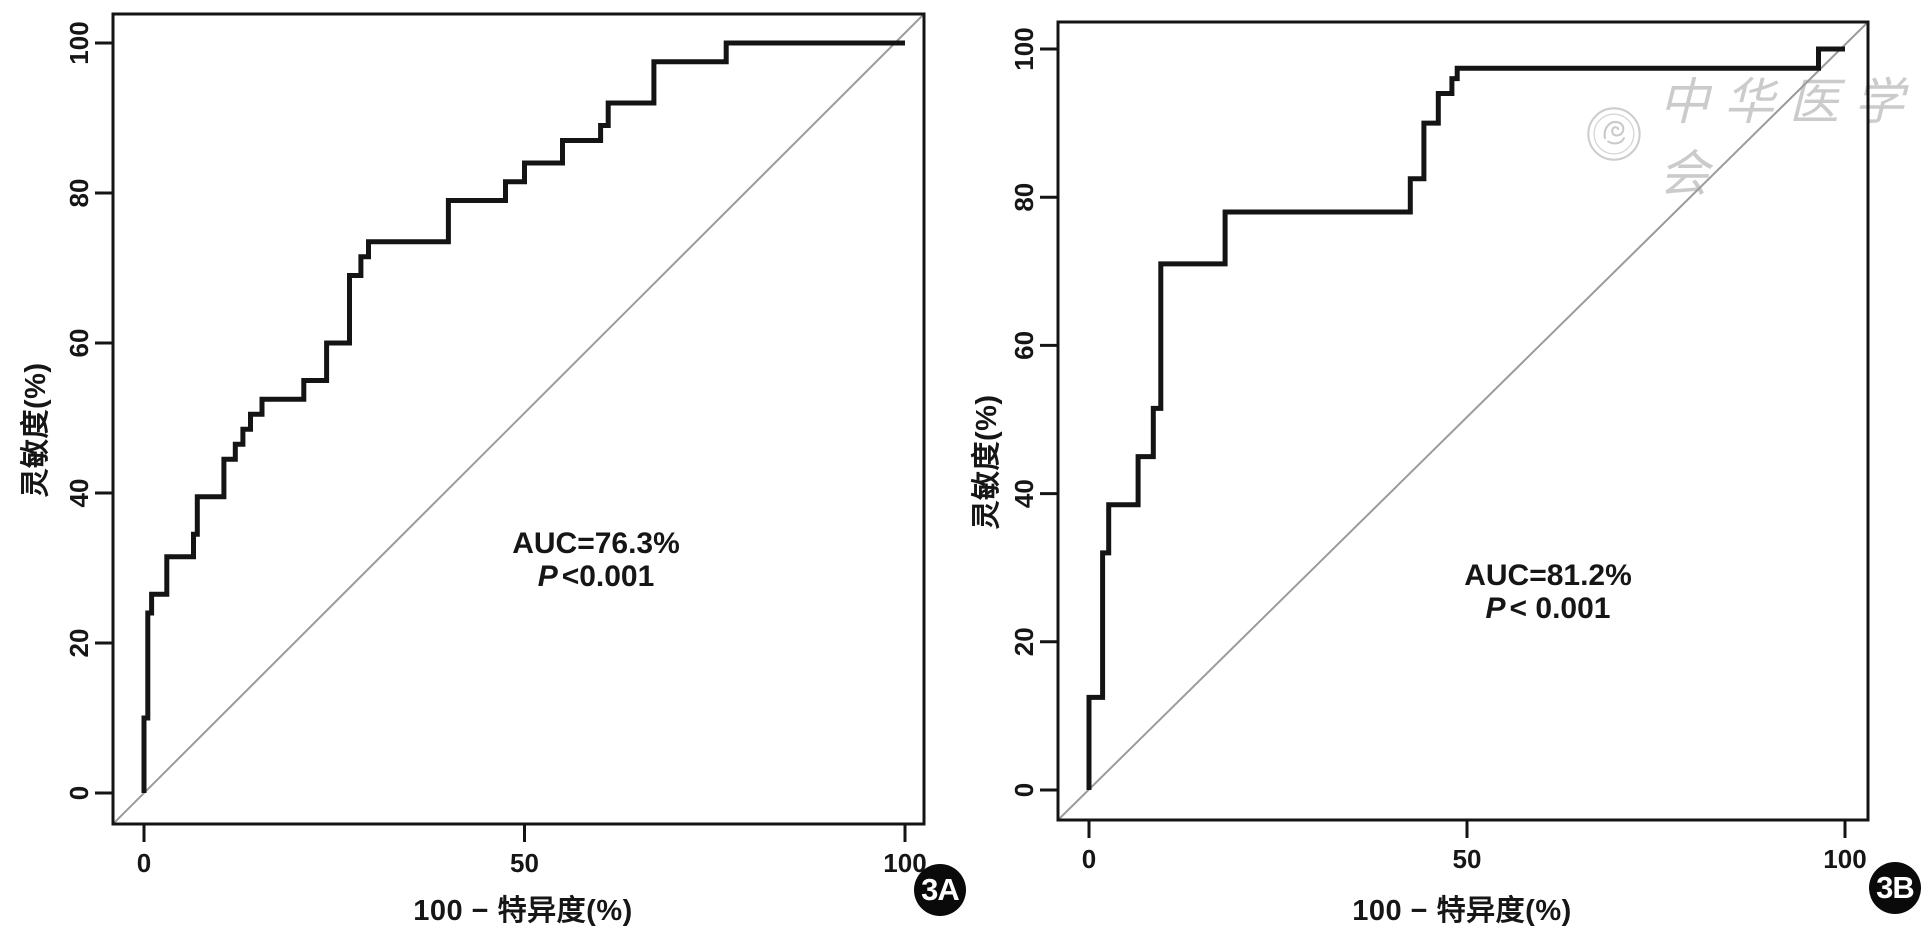  I want to click on panel-b-auc-value: AUC=81.2%, so click(1548, 575).